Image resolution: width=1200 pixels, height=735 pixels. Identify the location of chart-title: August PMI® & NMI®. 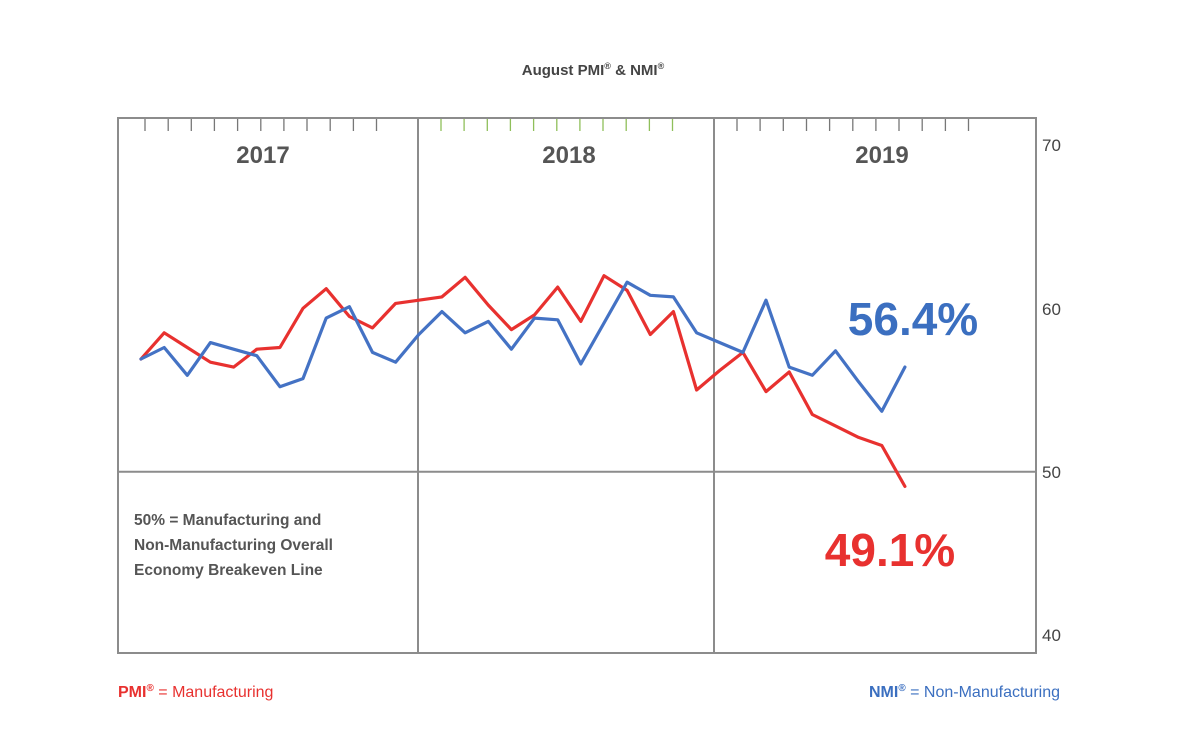
(593, 70).